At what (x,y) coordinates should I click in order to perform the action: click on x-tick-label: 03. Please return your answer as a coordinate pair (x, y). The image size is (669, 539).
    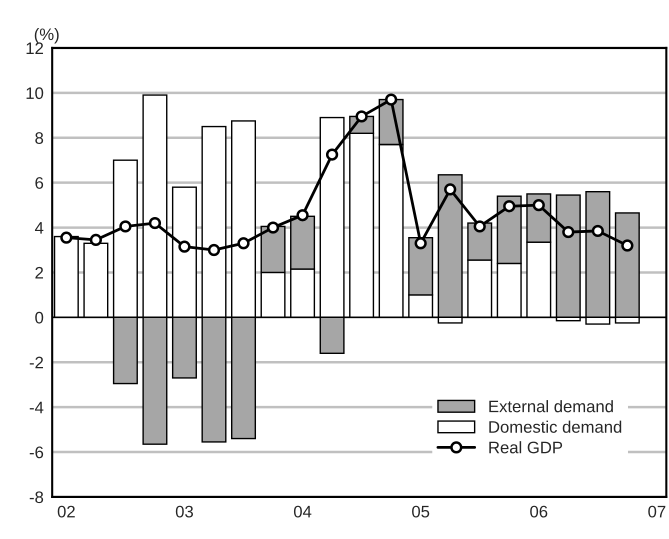
    Looking at the image, I should click on (184, 512).